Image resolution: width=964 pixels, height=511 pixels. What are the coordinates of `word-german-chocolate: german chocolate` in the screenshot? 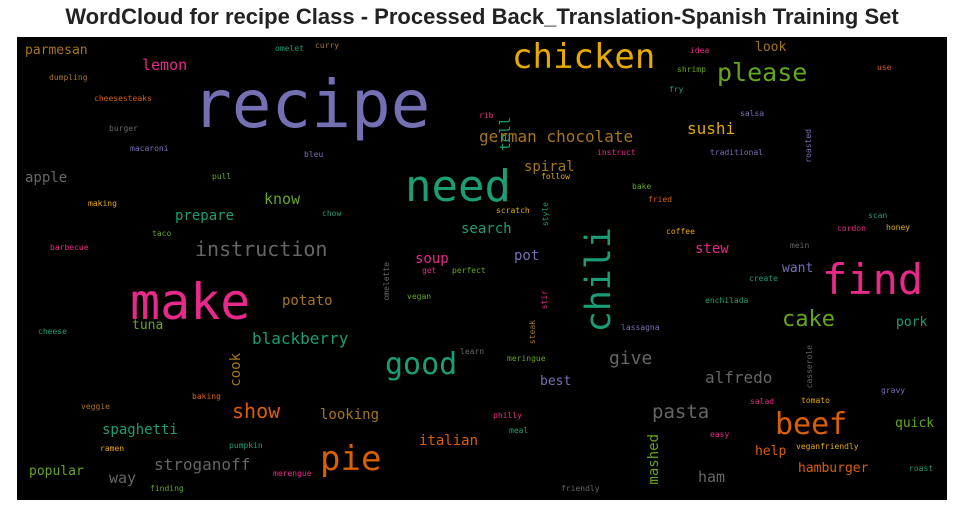 It's located at (556, 136).